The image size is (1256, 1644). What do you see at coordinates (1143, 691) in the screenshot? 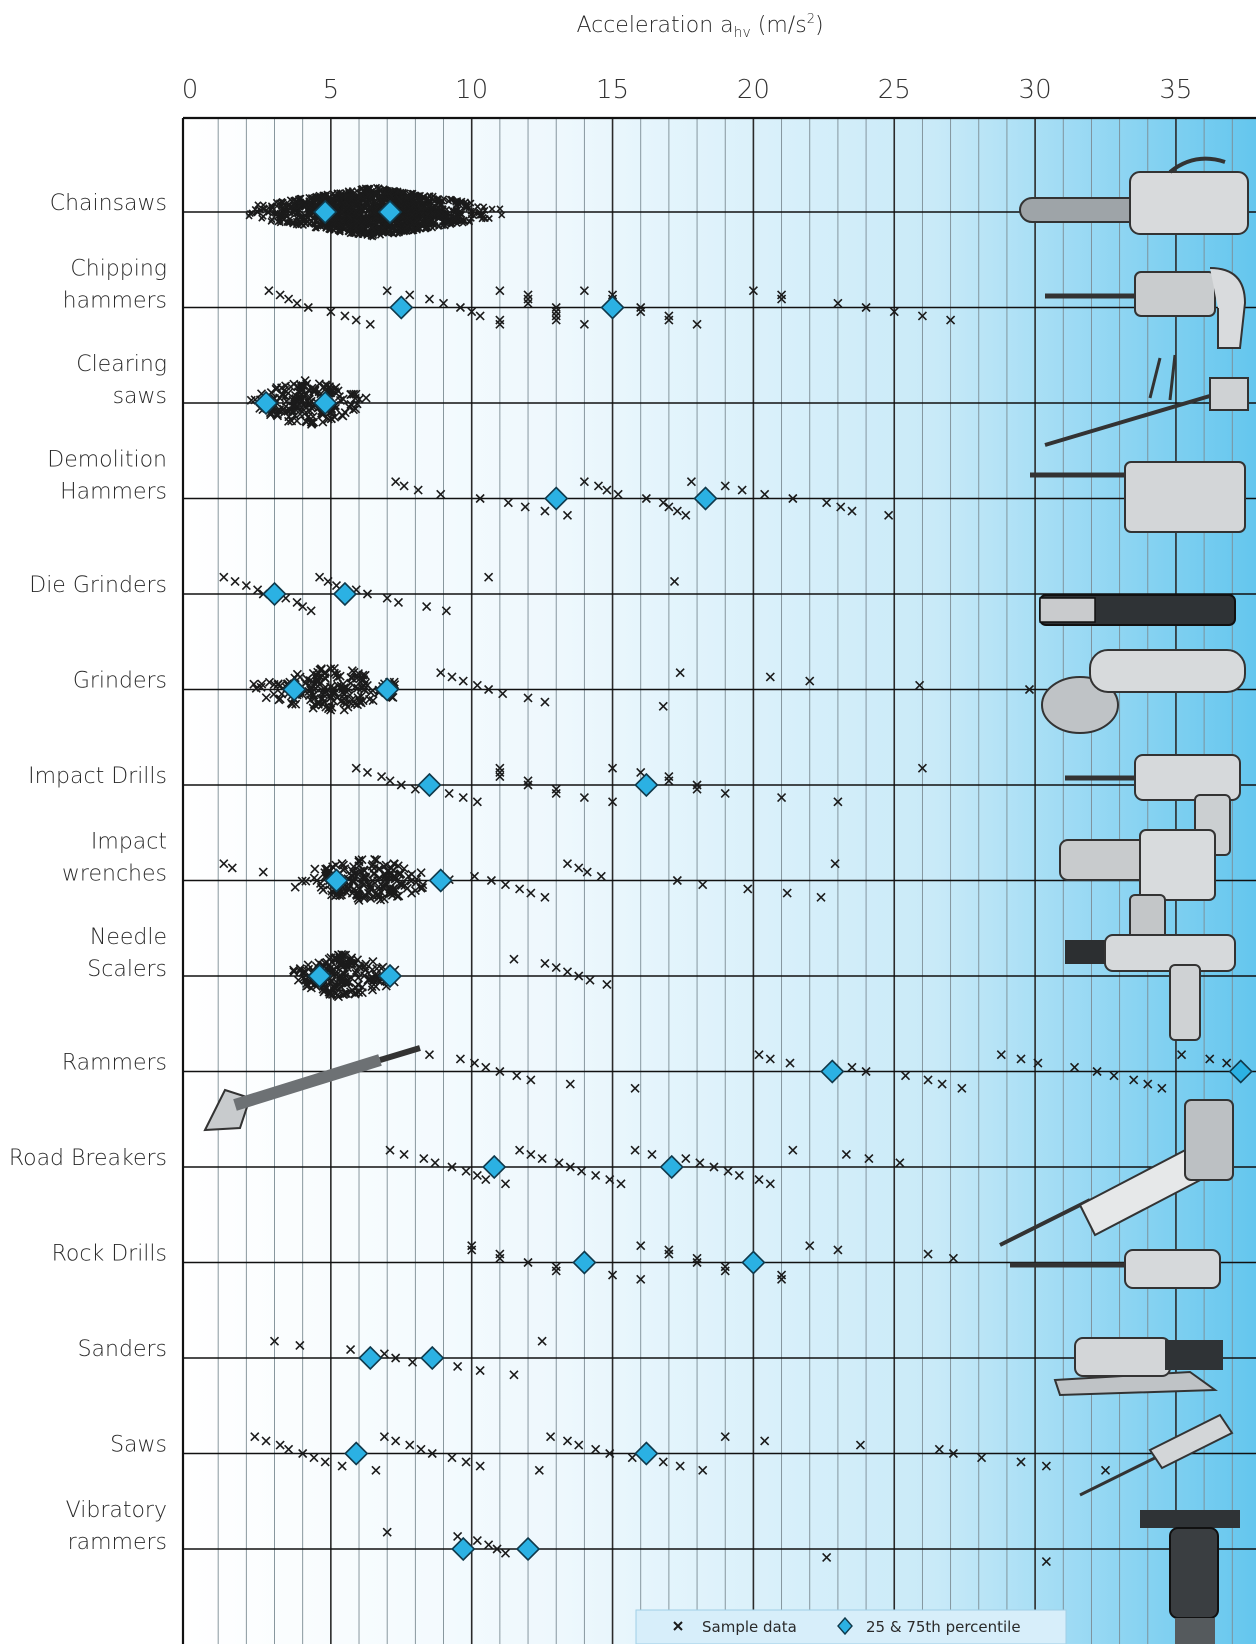
I see `tool-illustration-grinder` at bounding box center [1143, 691].